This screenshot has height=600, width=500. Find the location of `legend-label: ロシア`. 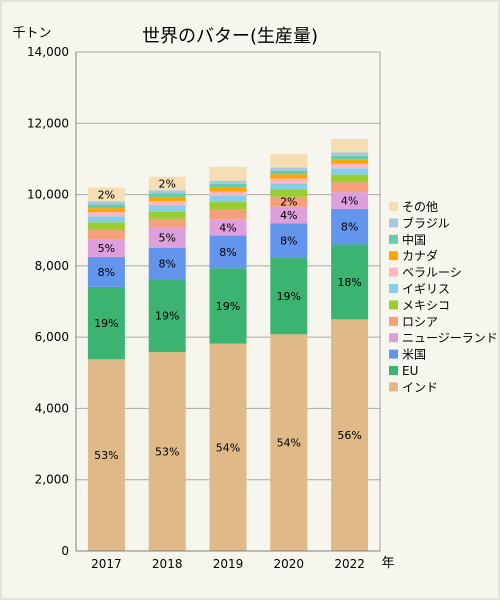

legend-label: ロシア is located at coordinates (420, 322).